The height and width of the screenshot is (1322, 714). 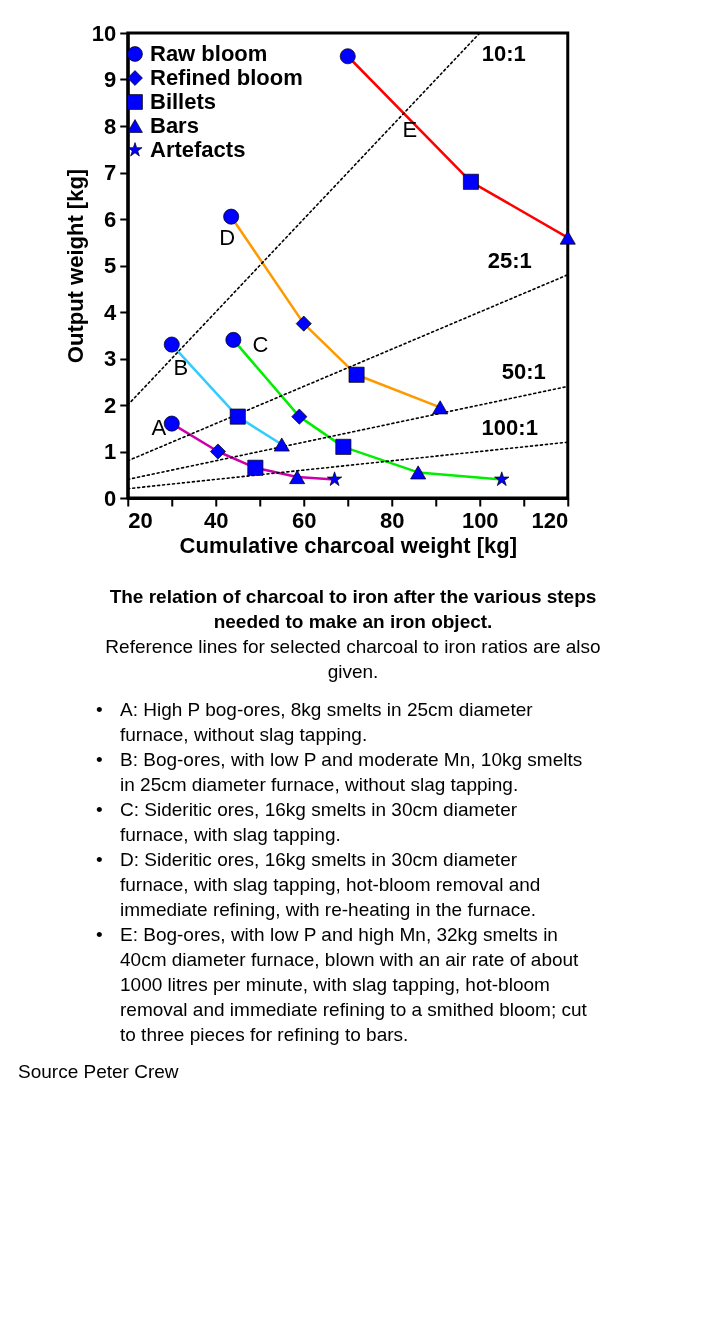 I want to click on y-tick-label: 4, so click(x=111, y=312).